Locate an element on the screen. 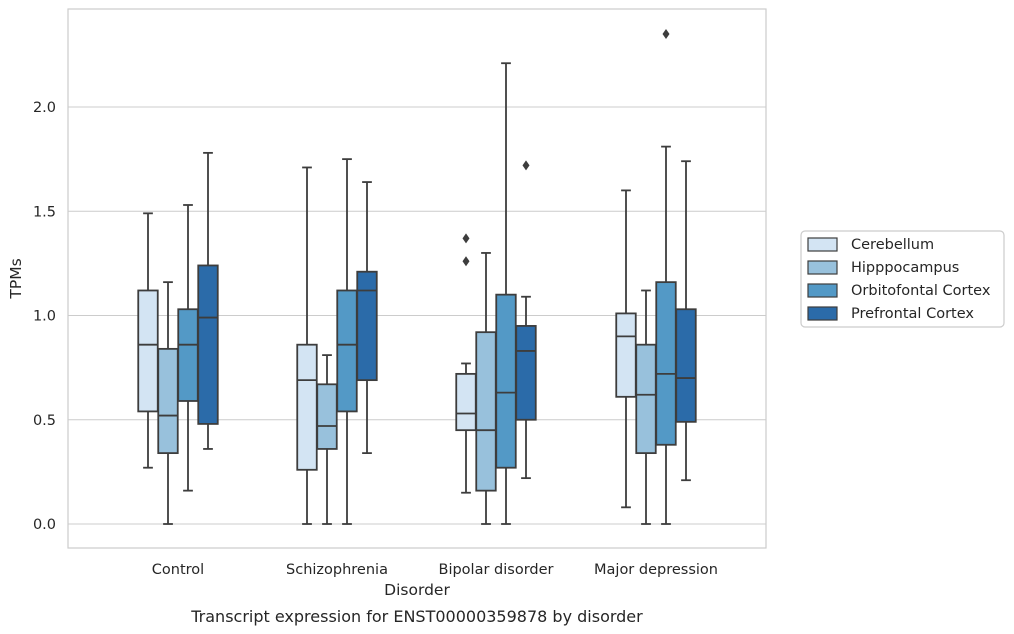 The image size is (1014, 634). legend-item: Prefrontal Cortex is located at coordinates (890, 314).